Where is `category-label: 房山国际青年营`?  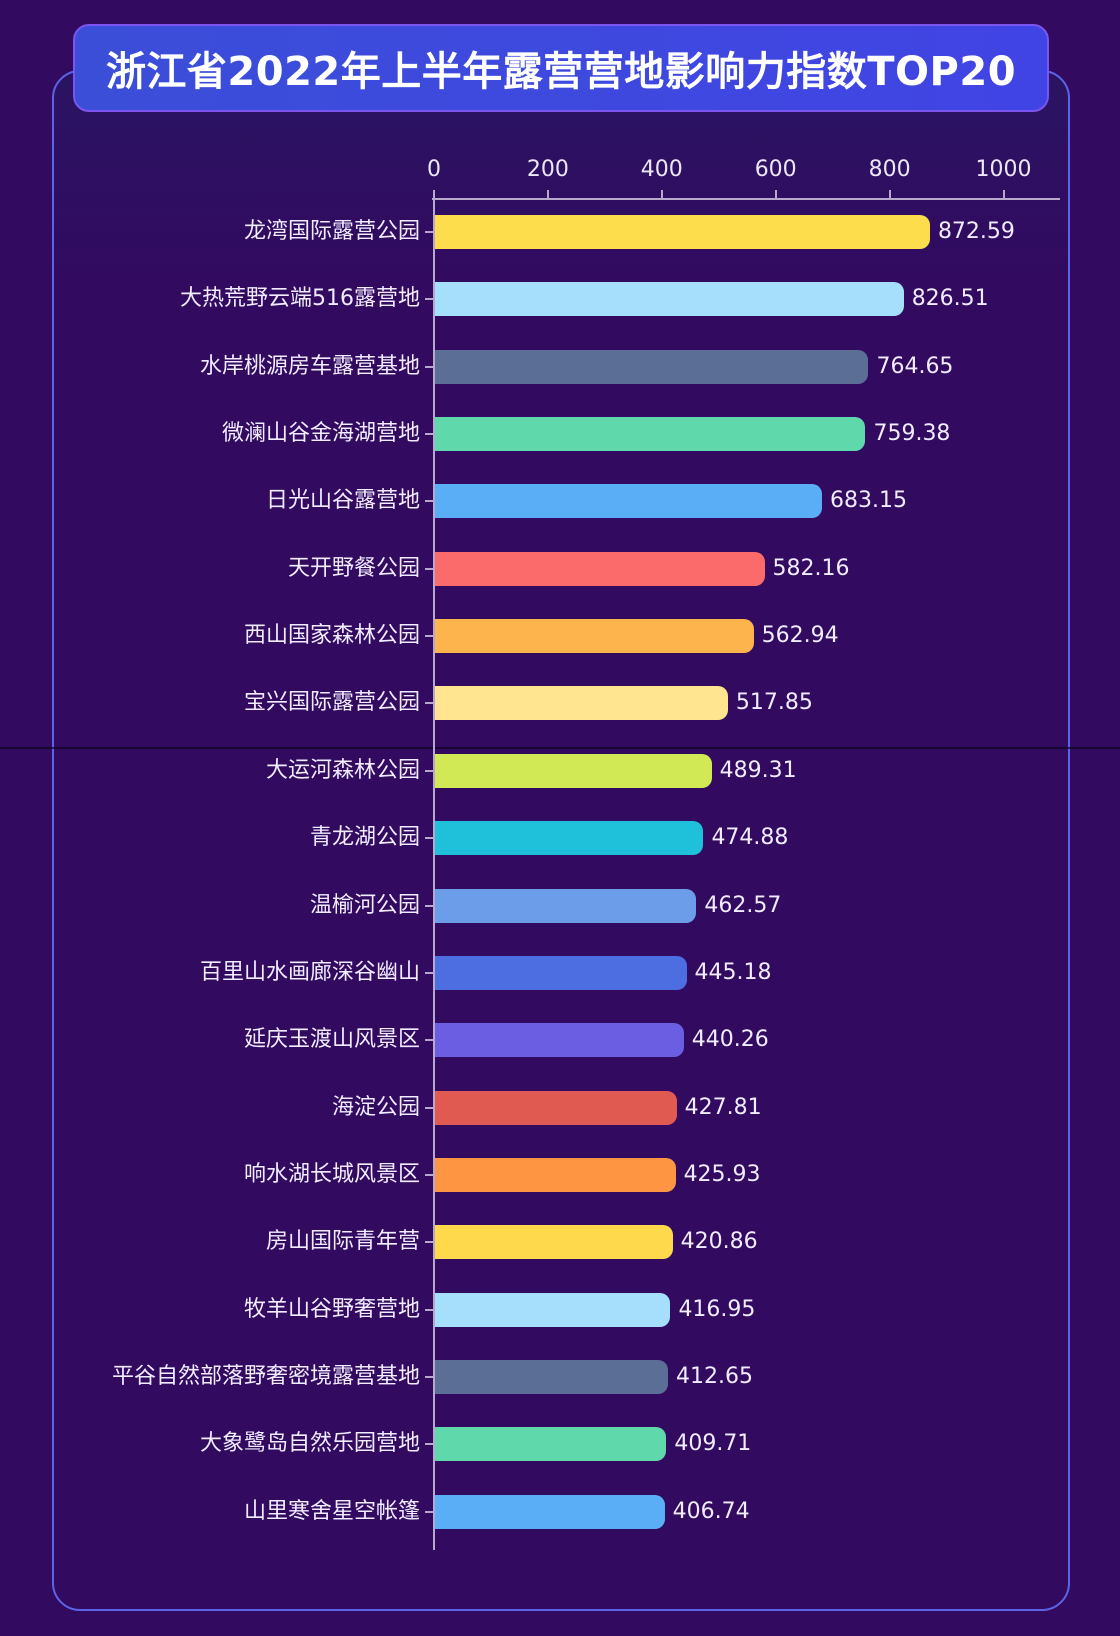 category-label: 房山国际青年营 is located at coordinates (342, 1242).